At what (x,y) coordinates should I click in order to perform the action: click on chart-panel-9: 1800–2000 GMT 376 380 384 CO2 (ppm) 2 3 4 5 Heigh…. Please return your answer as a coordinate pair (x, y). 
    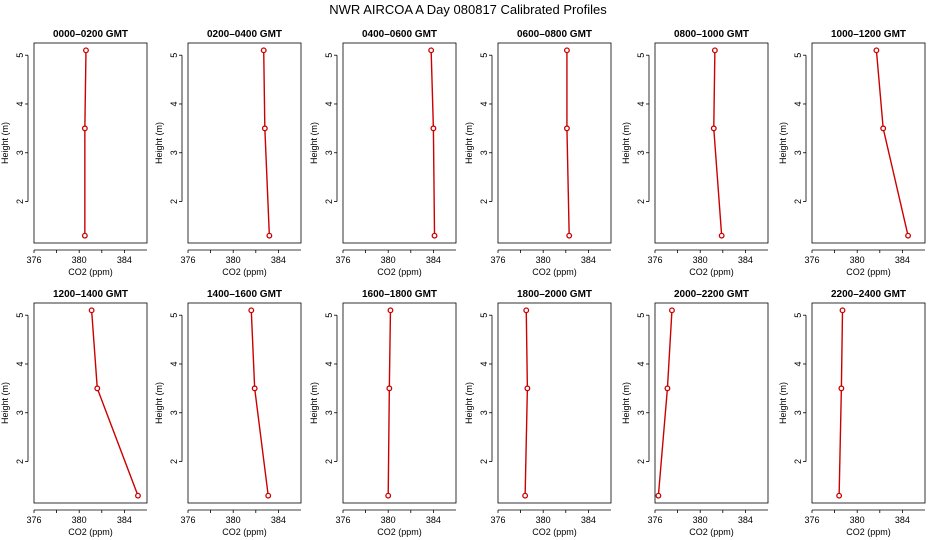
    Looking at the image, I should click on (538, 413).